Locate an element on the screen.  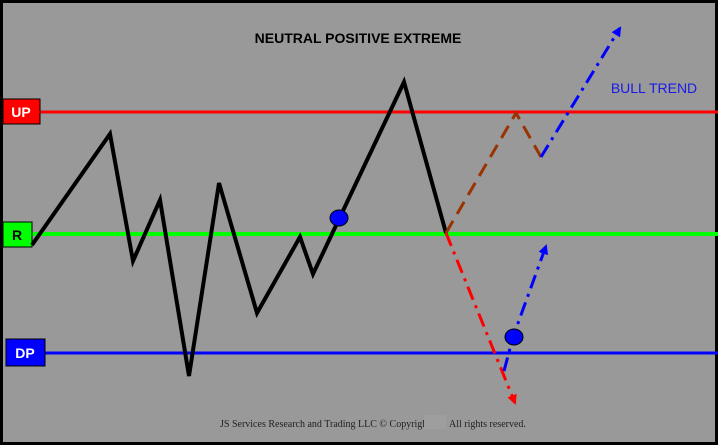
chart-title: NEUTRAL POSITIVE EXTREME is located at coordinates (358, 38).